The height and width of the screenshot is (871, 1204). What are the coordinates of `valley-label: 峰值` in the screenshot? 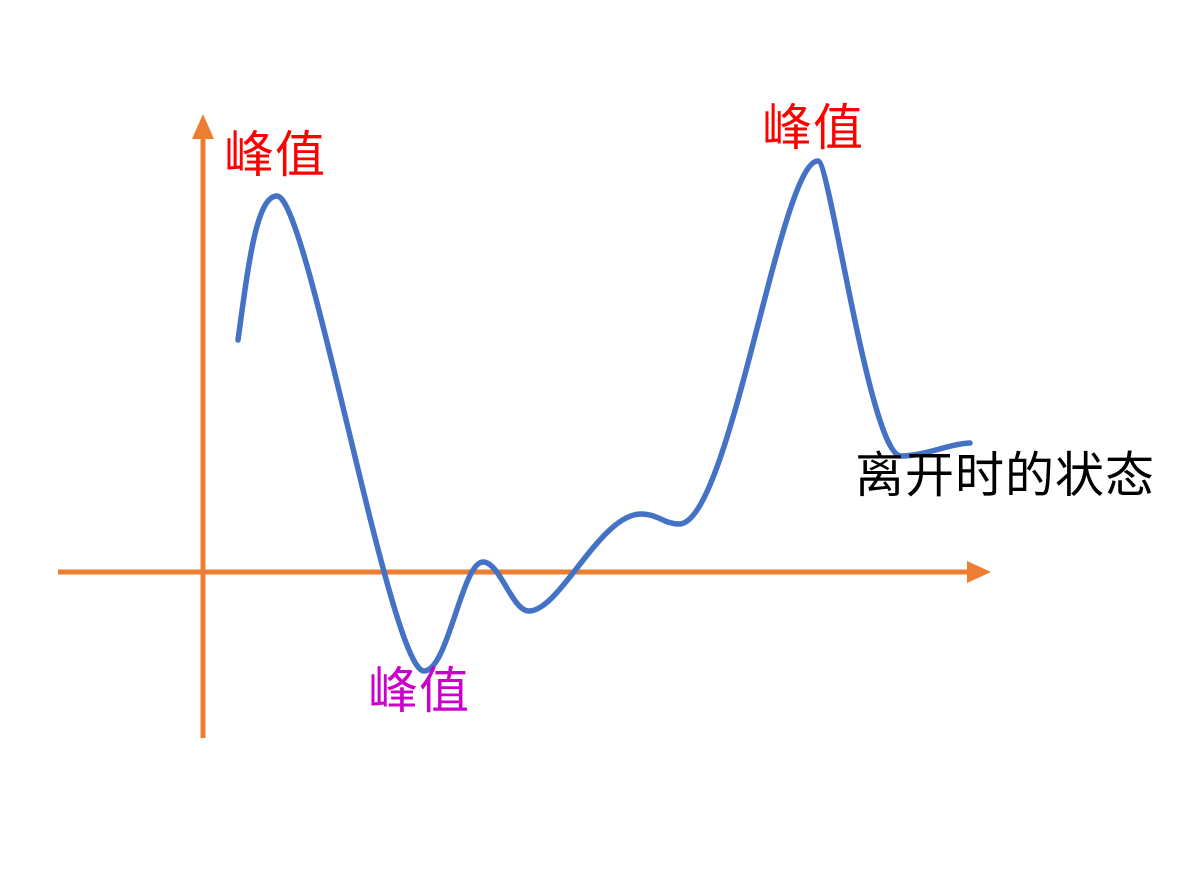 It's located at (419, 691).